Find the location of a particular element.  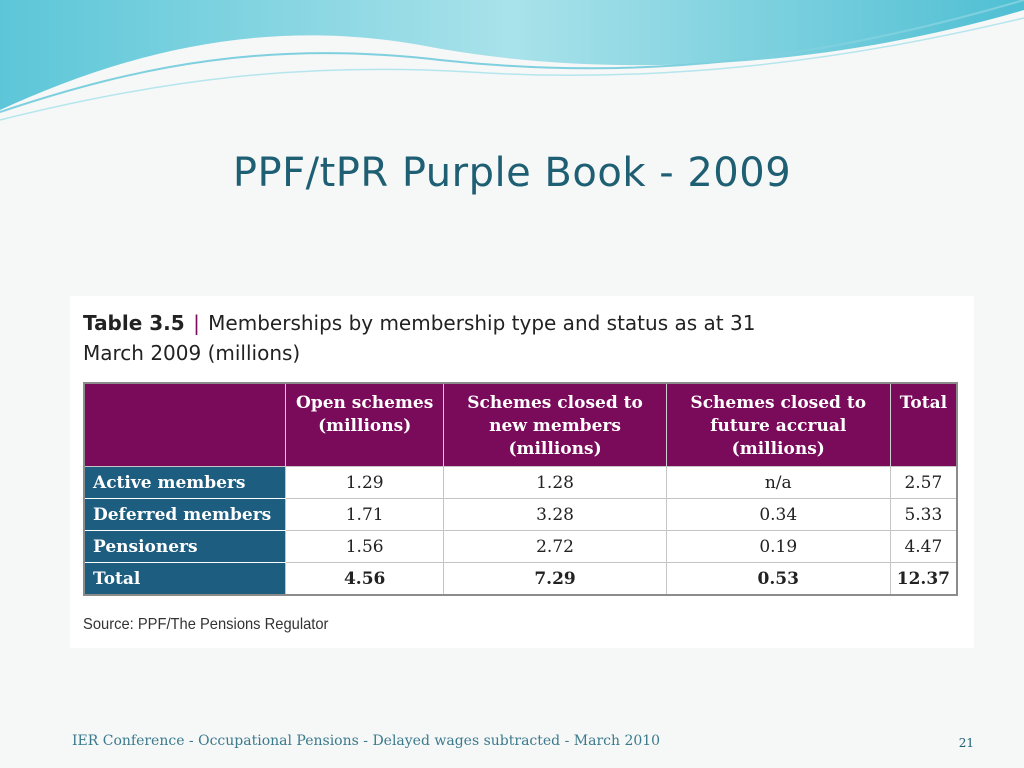

source-note: Source: PPF/The Pensions Regulator is located at coordinates (206, 624).